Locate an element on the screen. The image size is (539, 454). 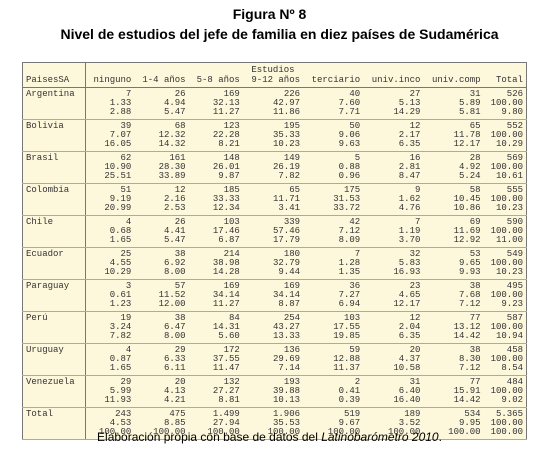
cell-value: 9.02 is located at coordinates (512, 400).